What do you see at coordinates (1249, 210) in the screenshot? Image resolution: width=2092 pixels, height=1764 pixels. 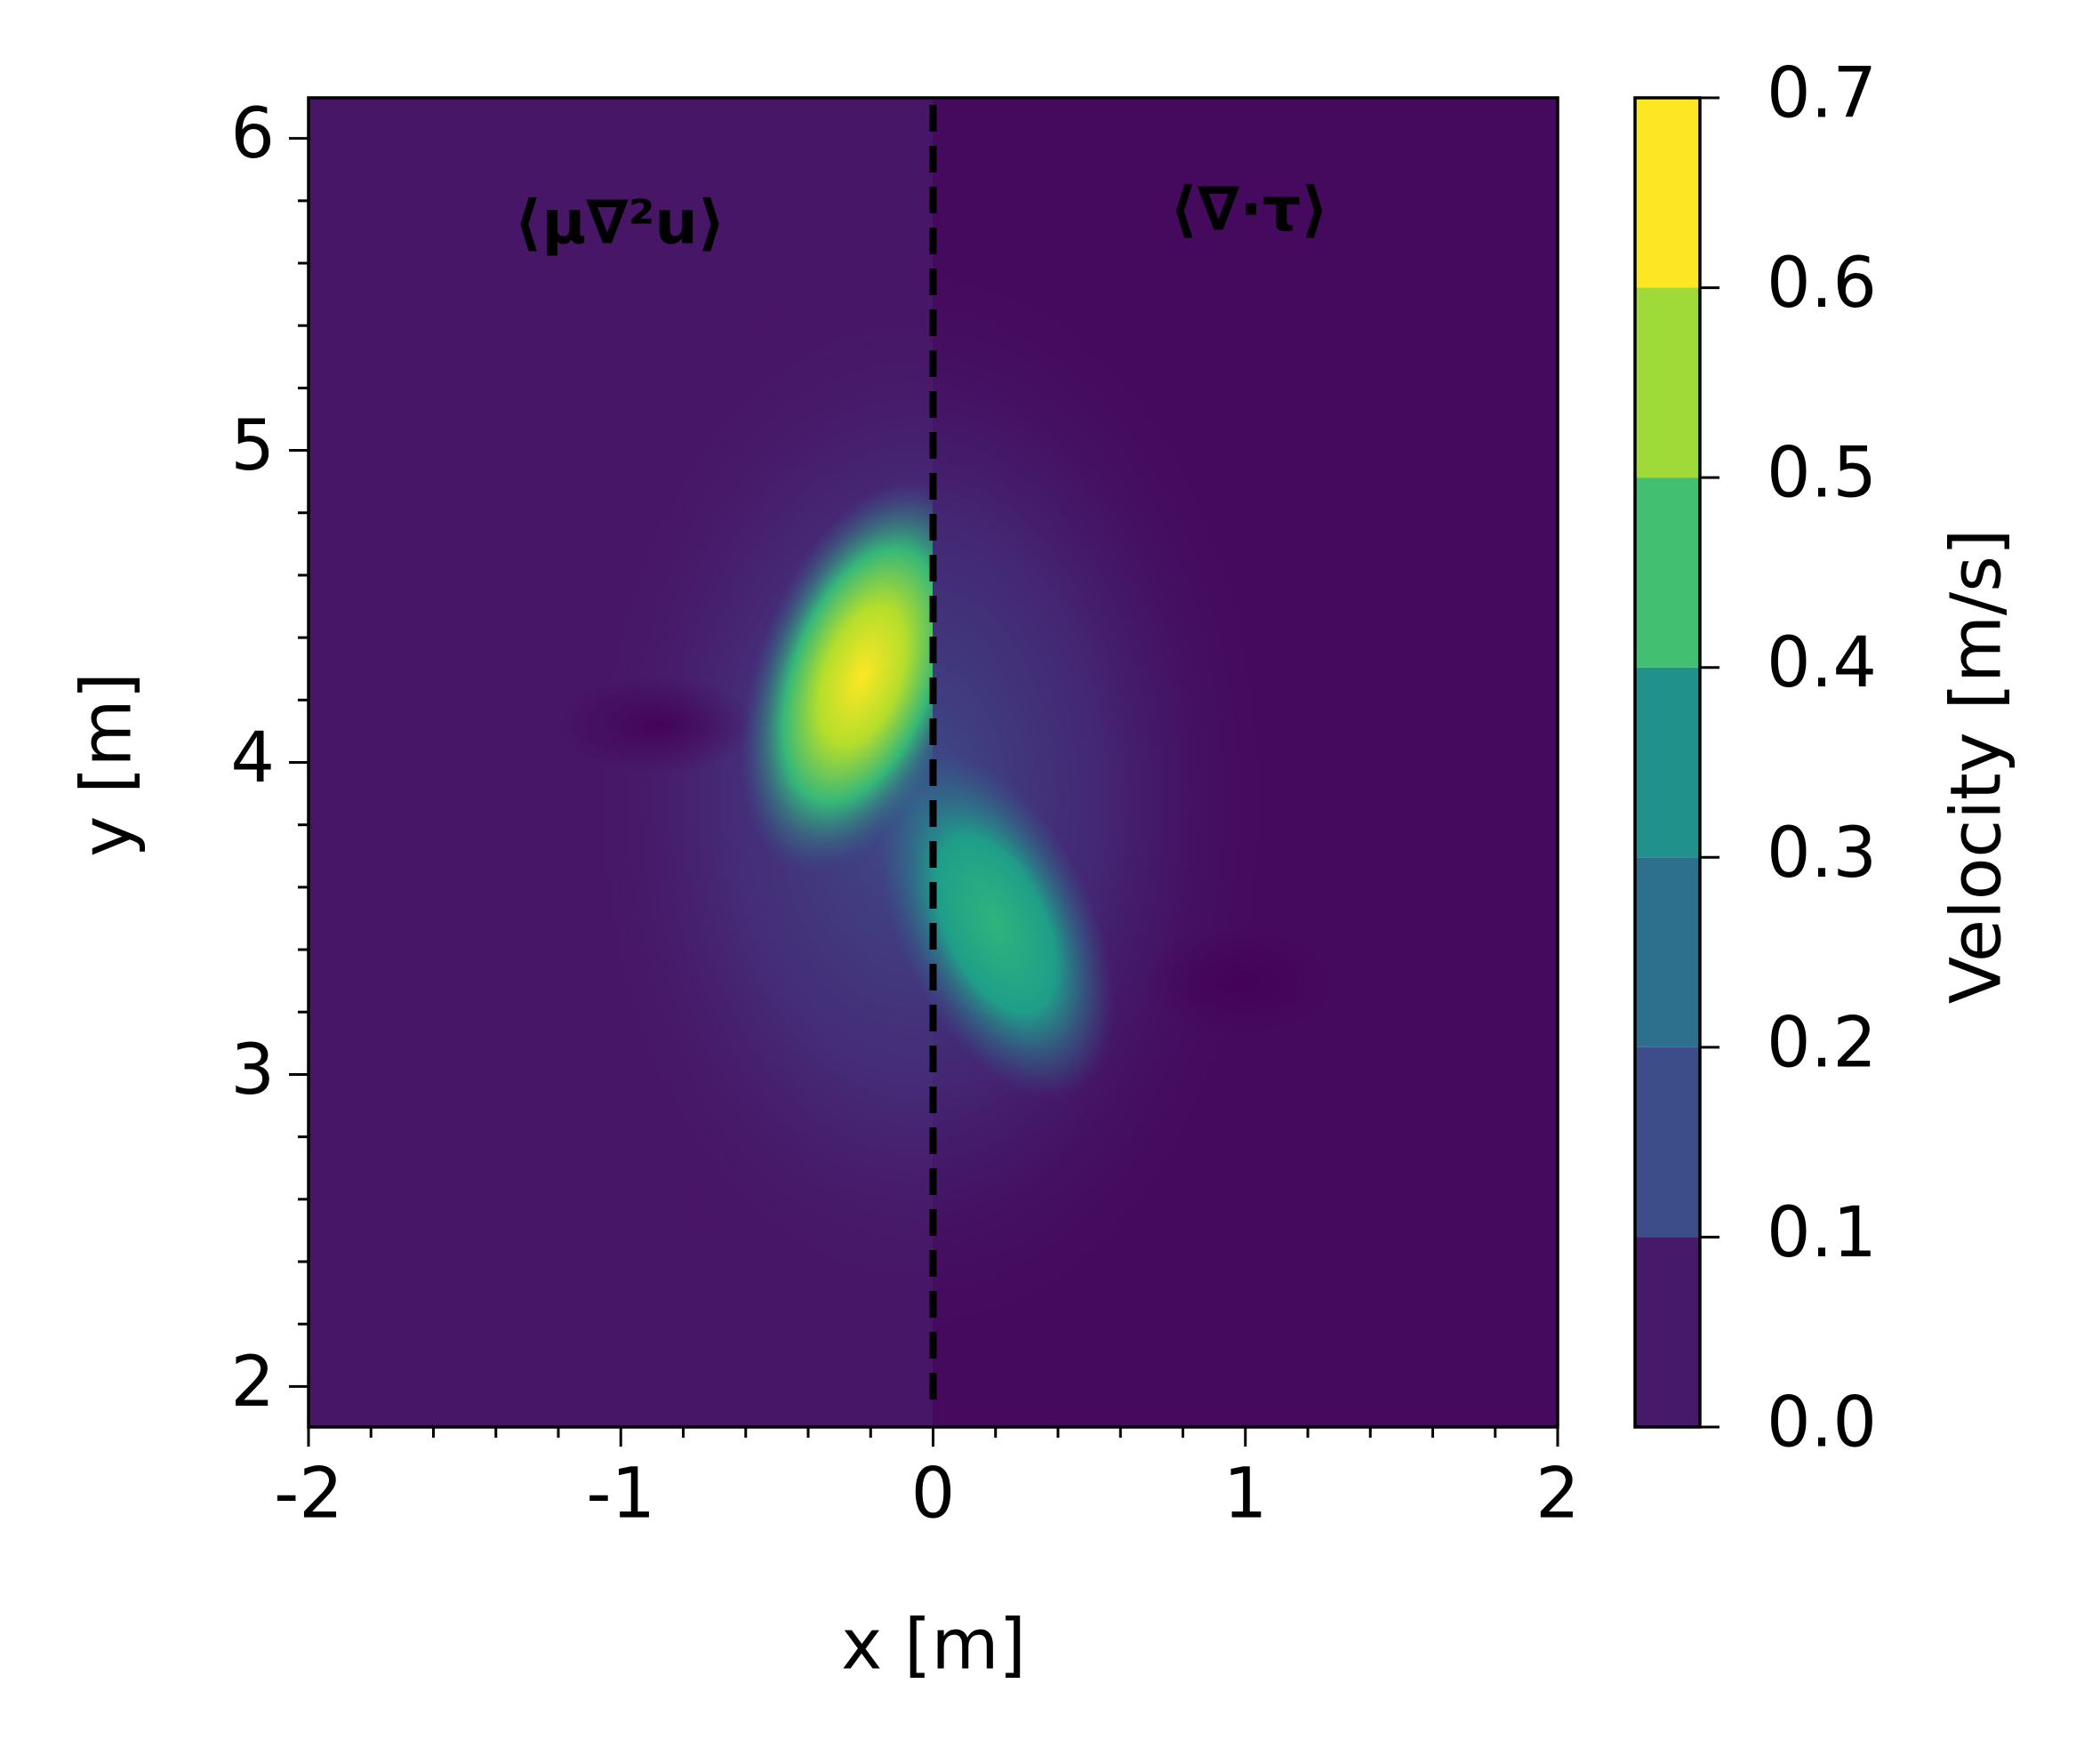 I see `annotation: ⟨∇·τ⟩` at bounding box center [1249, 210].